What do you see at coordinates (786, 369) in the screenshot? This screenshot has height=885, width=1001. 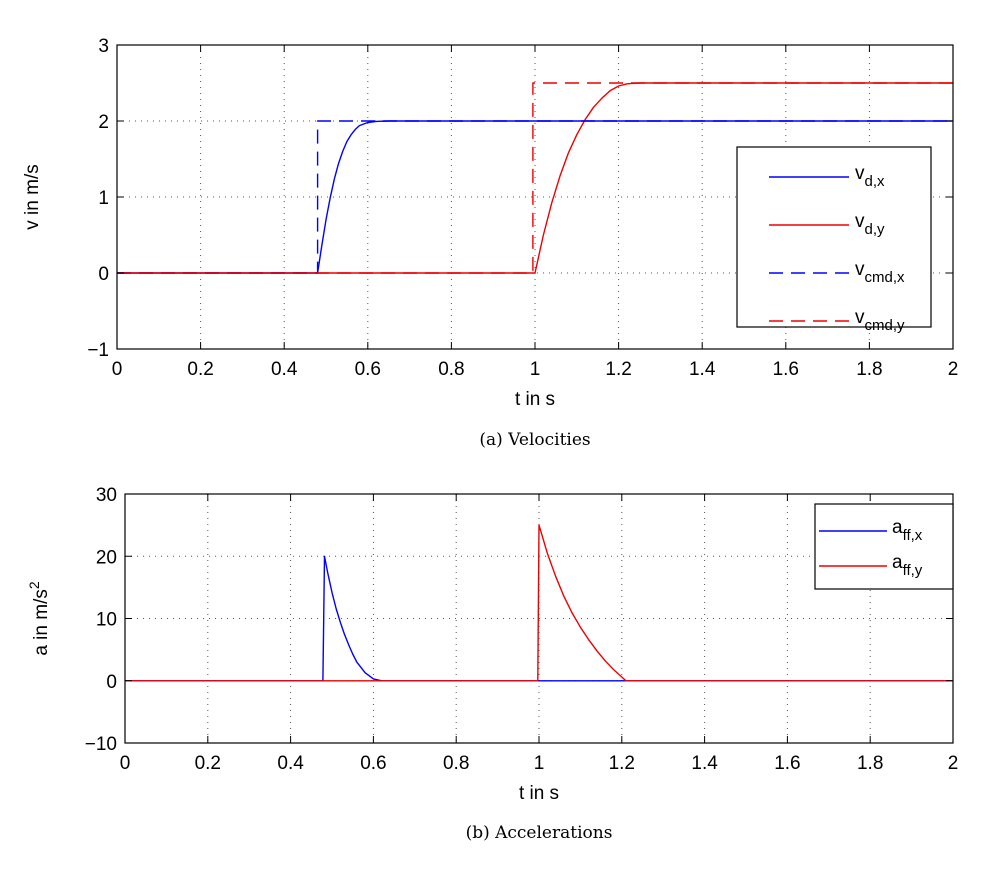 I see `velocity-xtick-label: 1.6` at bounding box center [786, 369].